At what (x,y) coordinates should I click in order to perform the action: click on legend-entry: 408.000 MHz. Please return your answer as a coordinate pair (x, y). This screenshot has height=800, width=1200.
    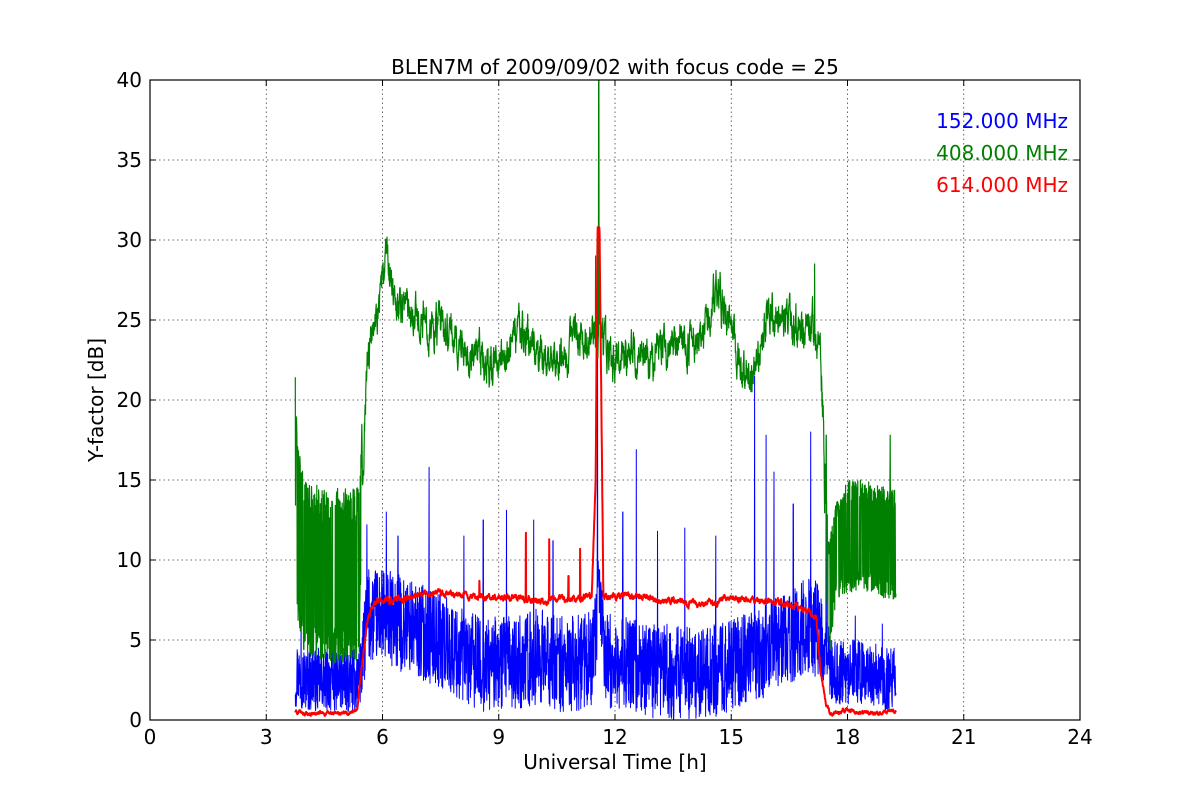
    Looking at the image, I should click on (1002, 153).